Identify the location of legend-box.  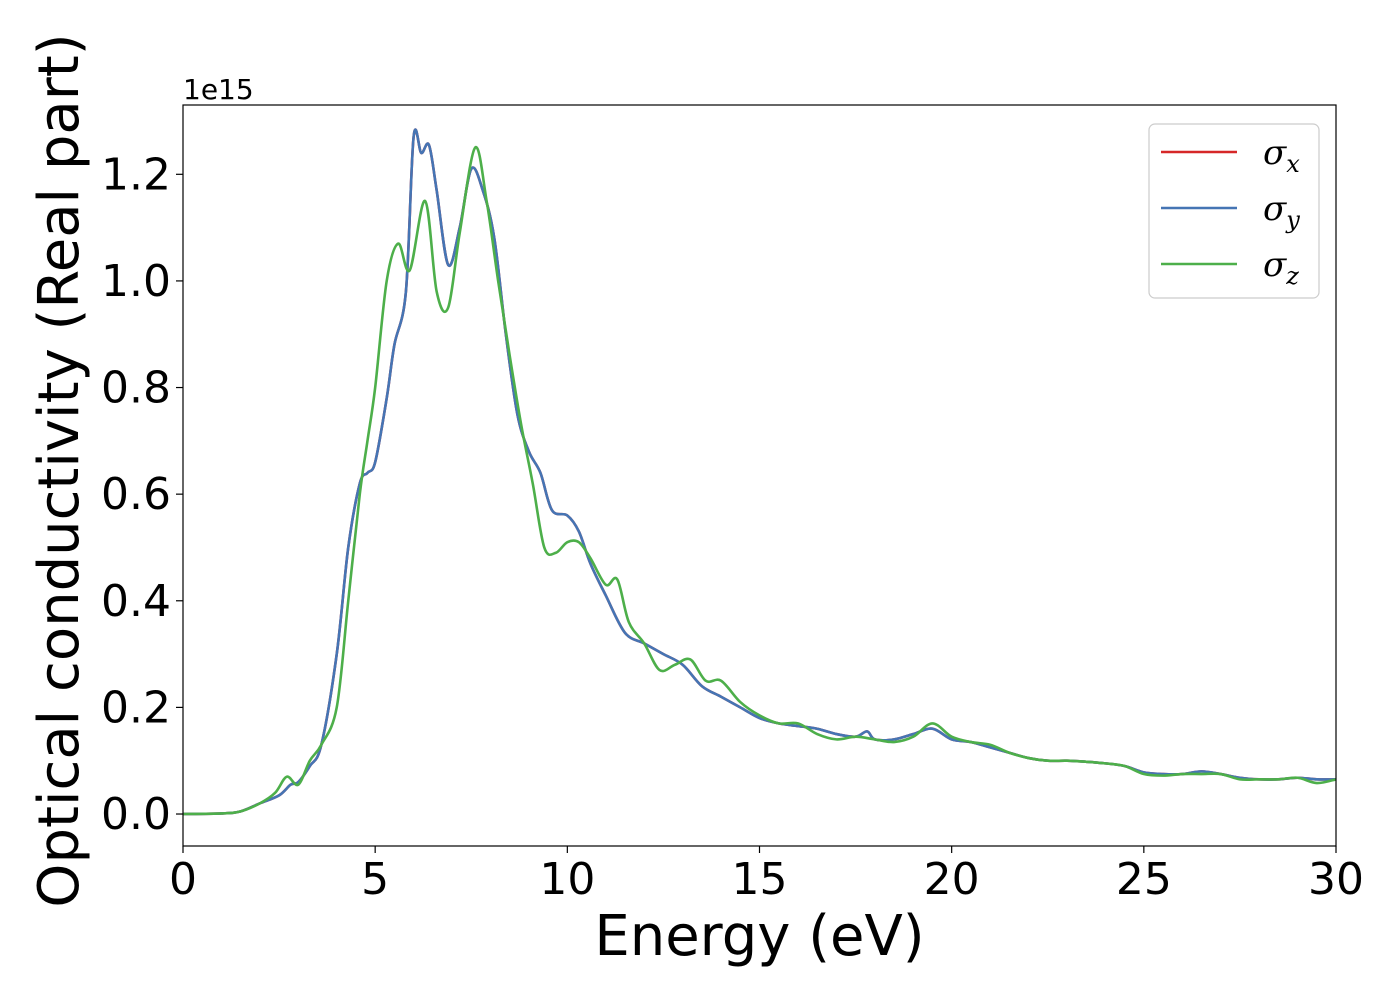
(1234, 211).